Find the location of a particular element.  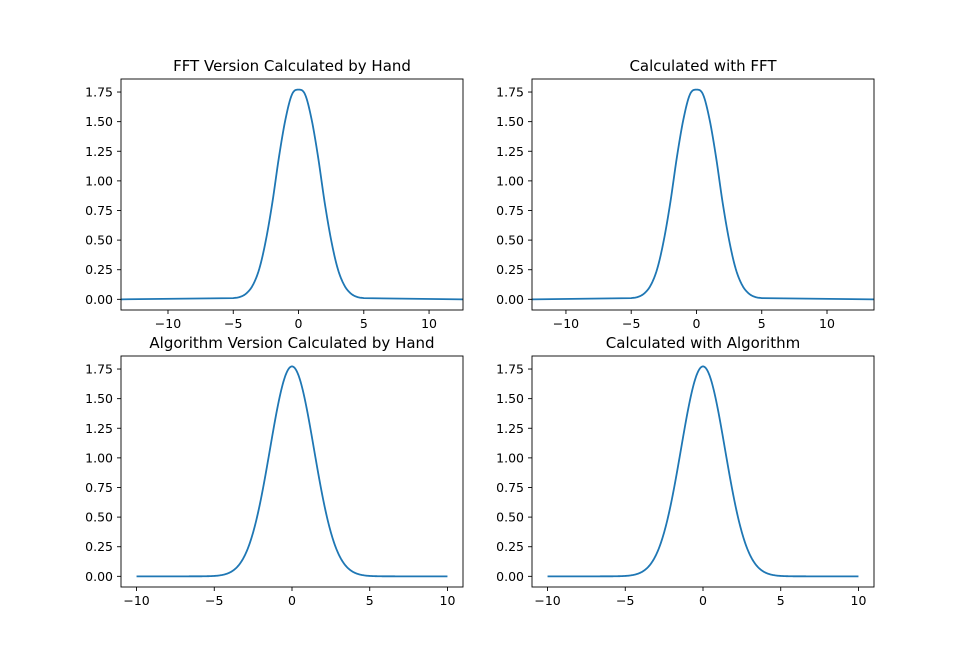

subplot-title: Calculated with Algorithm is located at coordinates (703, 343).